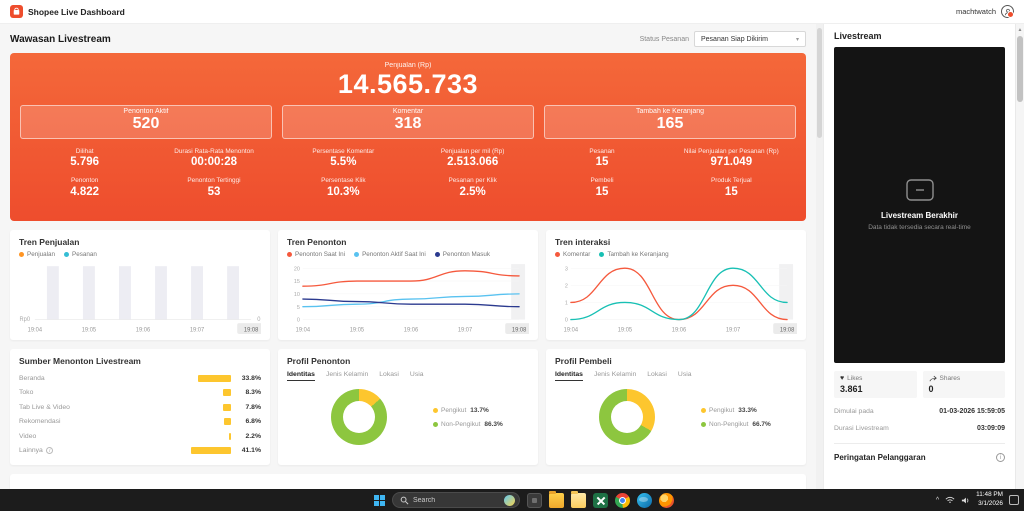 The height and width of the screenshot is (511, 1024). I want to click on started-value: 01-03-2026 15:59:05, so click(972, 411).